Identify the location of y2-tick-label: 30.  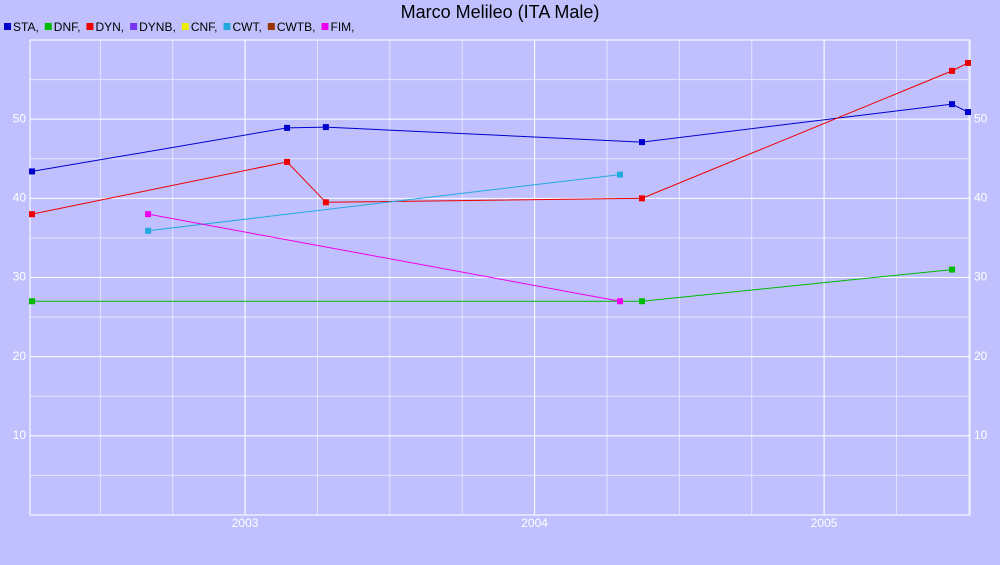
(981, 277).